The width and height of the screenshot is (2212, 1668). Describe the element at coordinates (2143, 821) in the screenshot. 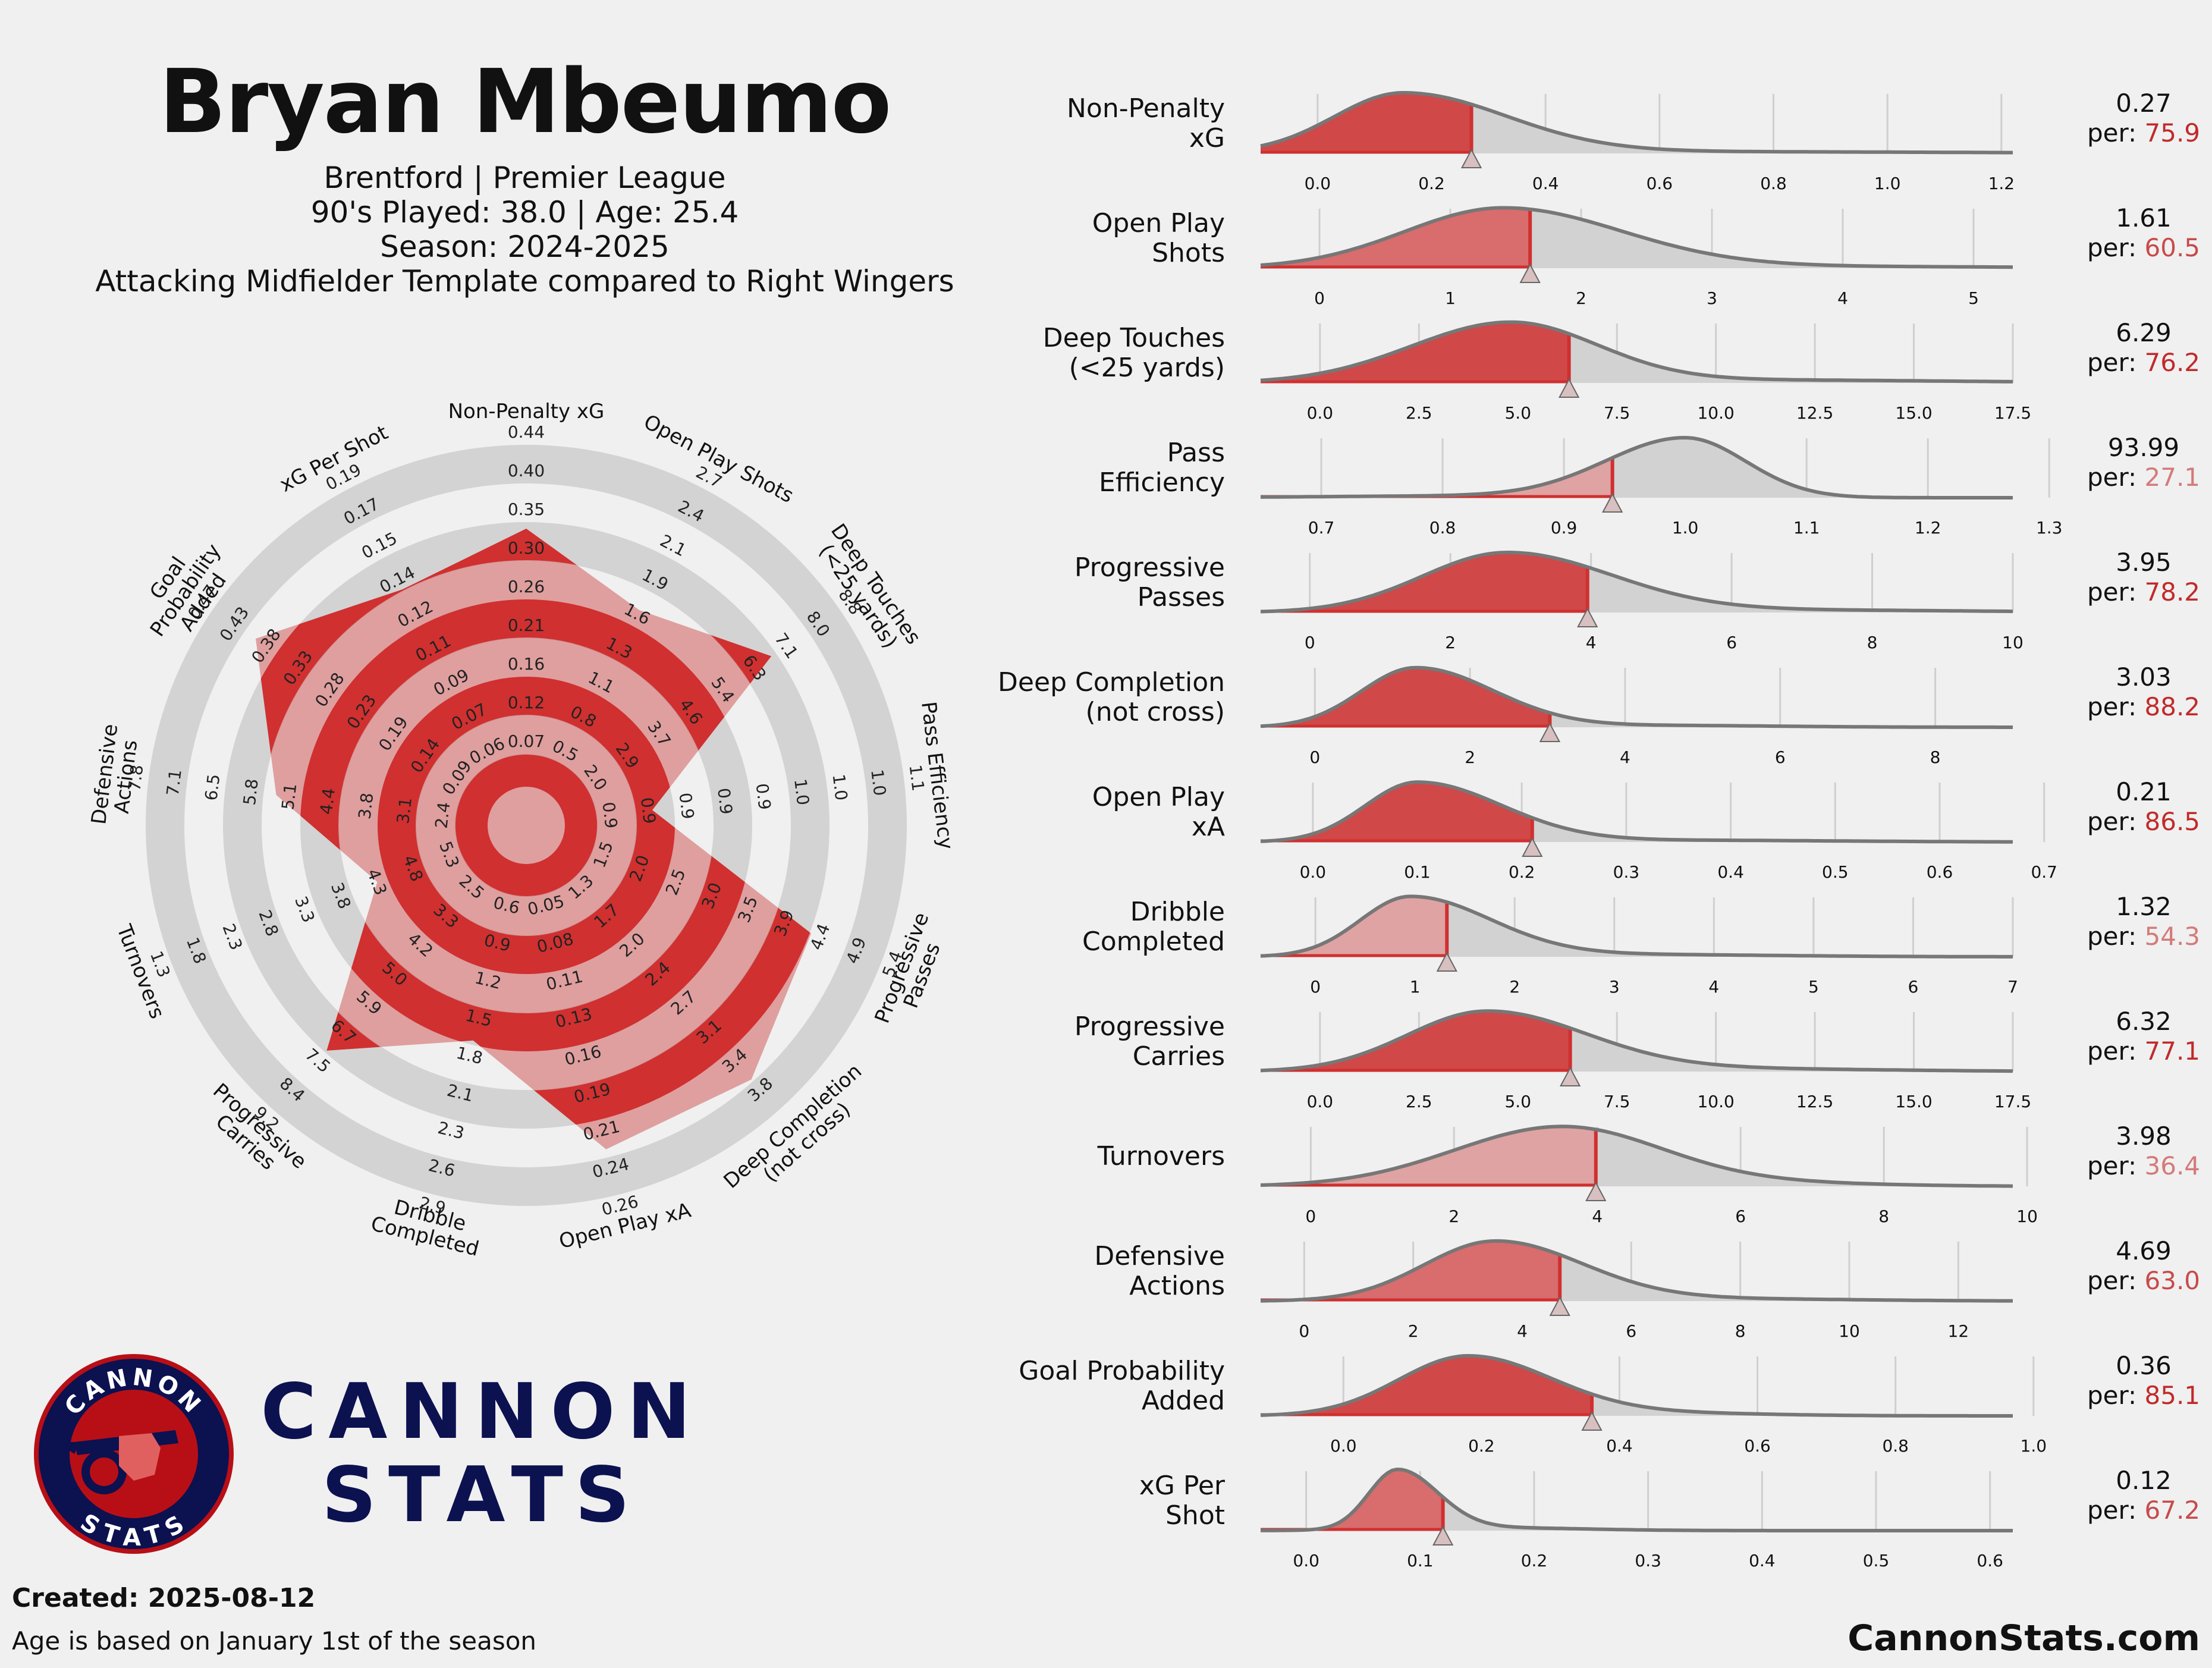

I see `metric-percentile: per: 86.5` at that location.